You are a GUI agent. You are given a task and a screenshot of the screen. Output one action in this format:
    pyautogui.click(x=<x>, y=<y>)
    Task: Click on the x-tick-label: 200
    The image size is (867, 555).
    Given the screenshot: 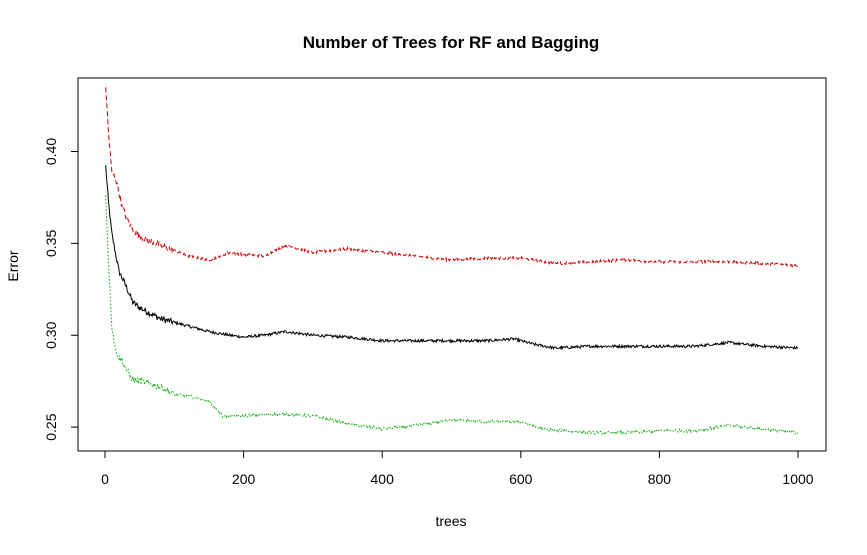 What is the action you would take?
    pyautogui.click(x=244, y=479)
    